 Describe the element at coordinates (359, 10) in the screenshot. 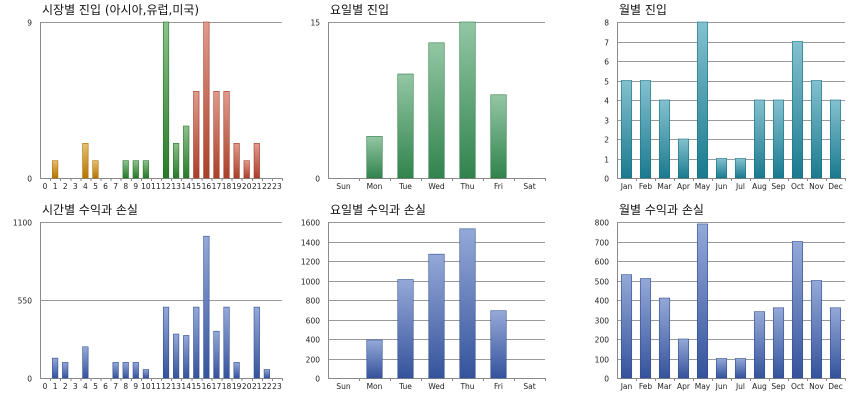

I see `weekday-entries-title: 요일별 진입` at that location.